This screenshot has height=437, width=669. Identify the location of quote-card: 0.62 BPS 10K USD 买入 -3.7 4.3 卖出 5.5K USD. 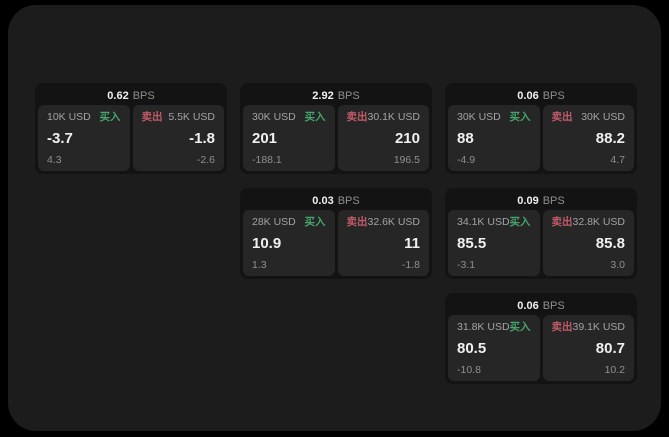
(131, 128).